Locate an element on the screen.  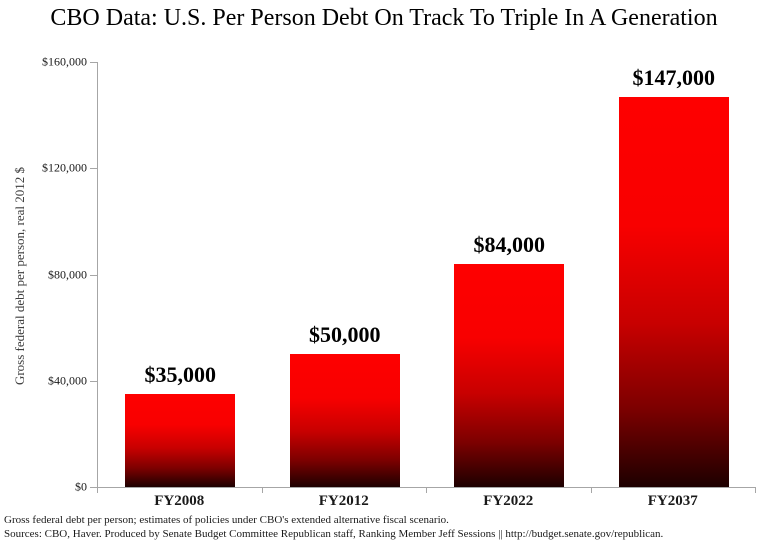
x-category-label: FY2008 is located at coordinates (179, 501).